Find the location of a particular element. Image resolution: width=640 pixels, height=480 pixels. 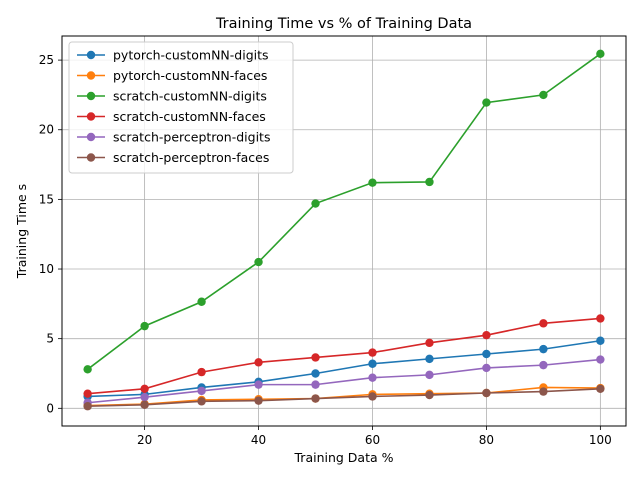

legend-label: pytorch-customNN-faces is located at coordinates (190, 75).